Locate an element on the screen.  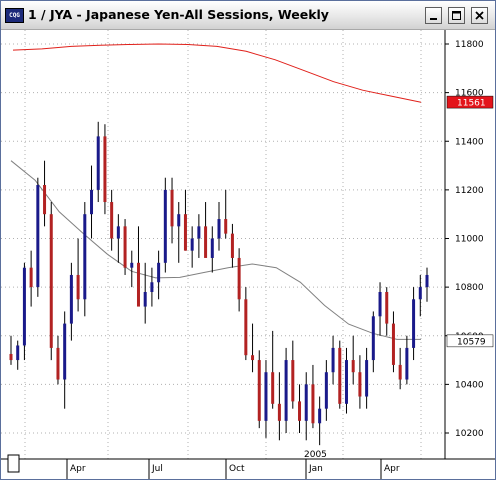
maximize-button is located at coordinates (456, 15).